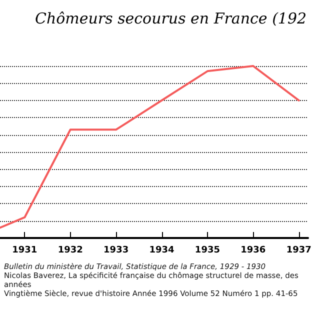 The height and width of the screenshot is (320, 320). I want to click on x-tick-label: 1937, so click(299, 251).